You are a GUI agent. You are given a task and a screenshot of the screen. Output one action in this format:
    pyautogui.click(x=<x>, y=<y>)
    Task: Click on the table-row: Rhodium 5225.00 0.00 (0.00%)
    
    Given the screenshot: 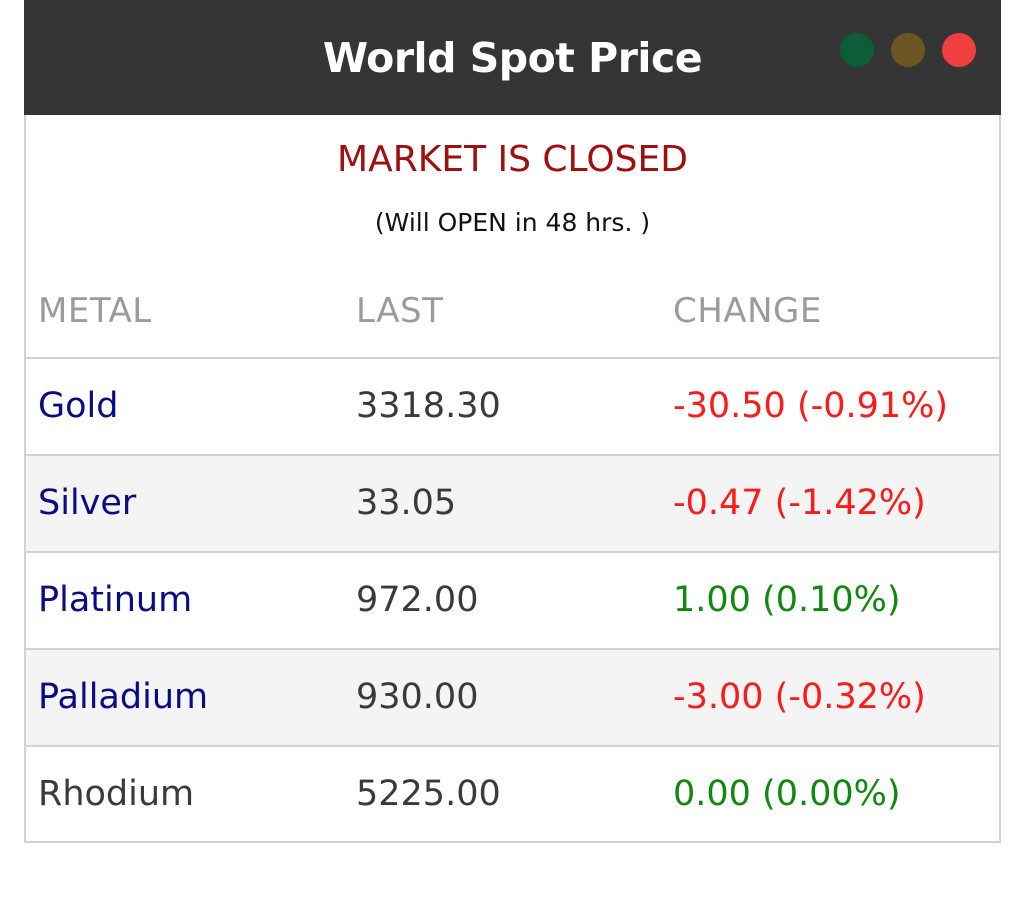 What is the action you would take?
    pyautogui.click(x=512, y=793)
    